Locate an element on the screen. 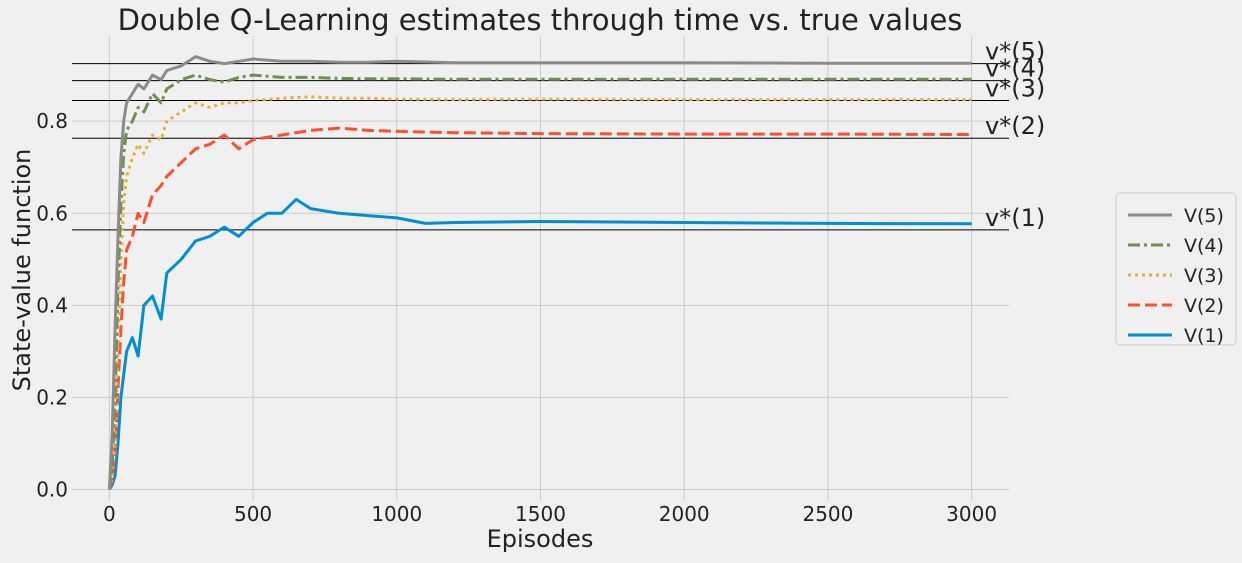 The width and height of the screenshot is (1242, 563). x-tick-label: 500 is located at coordinates (253, 514).